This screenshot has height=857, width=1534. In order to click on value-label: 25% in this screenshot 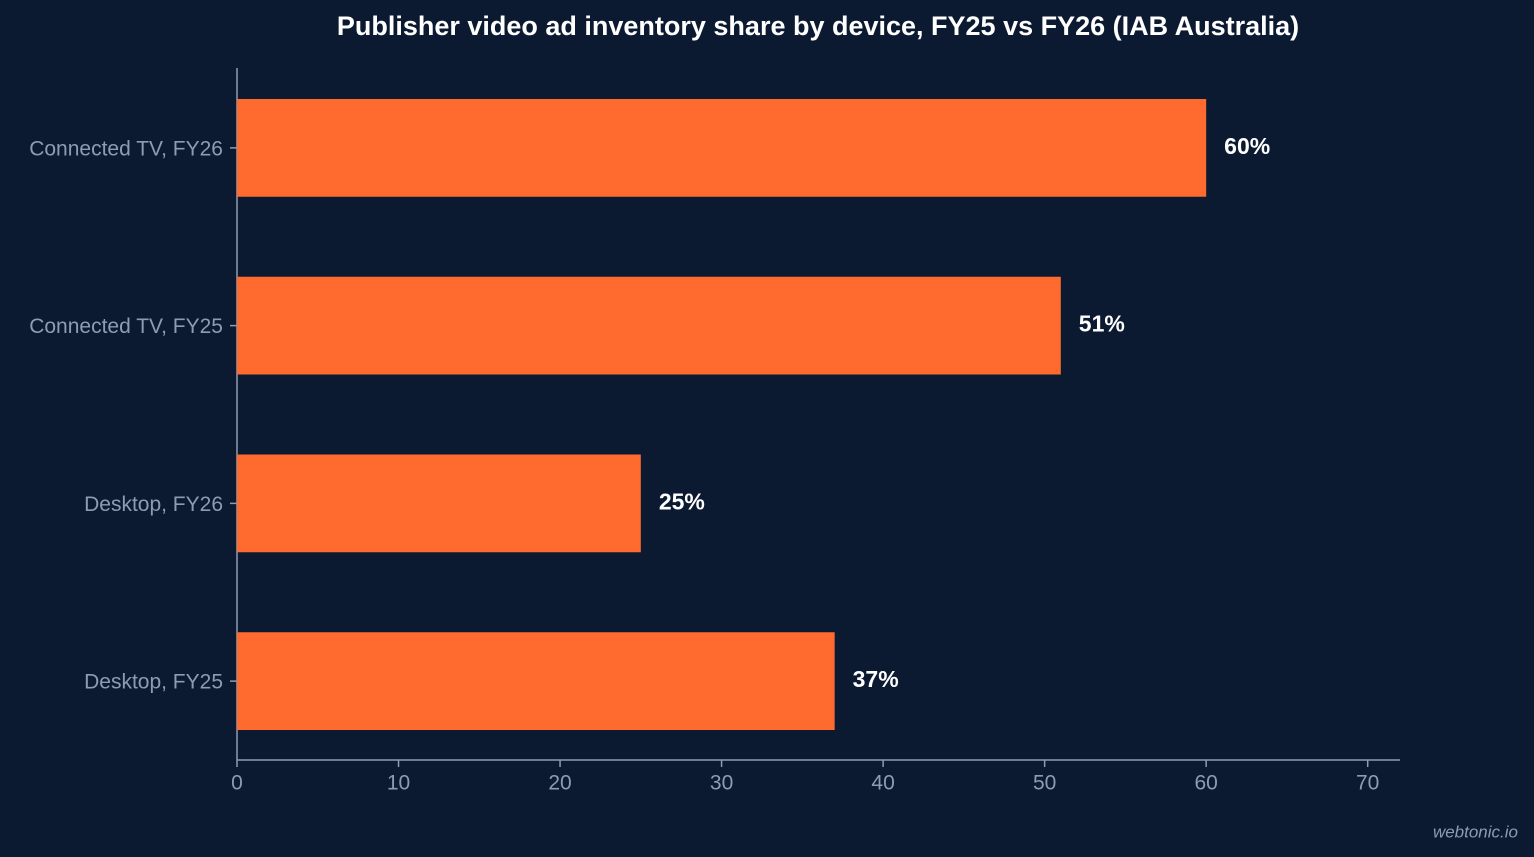, I will do `click(682, 501)`.